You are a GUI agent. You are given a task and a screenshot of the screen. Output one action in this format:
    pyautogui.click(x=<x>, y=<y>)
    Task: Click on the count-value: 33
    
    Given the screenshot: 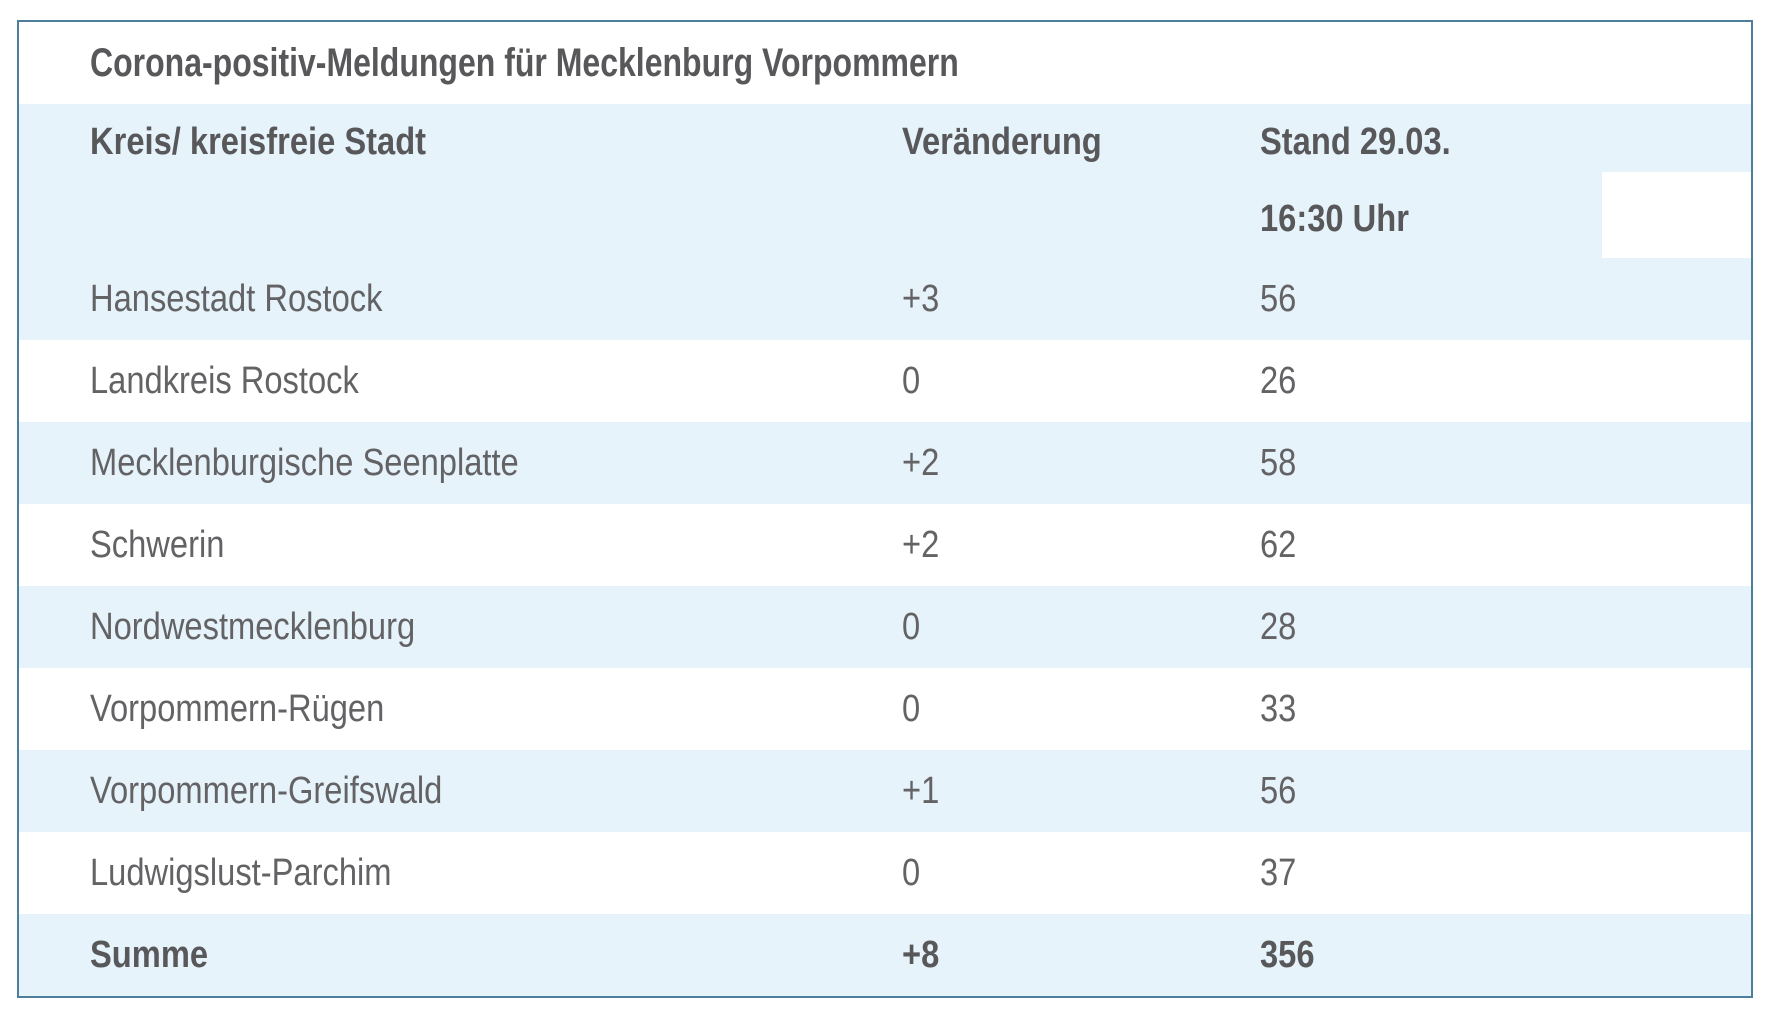 What is the action you would take?
    pyautogui.click(x=1278, y=708)
    